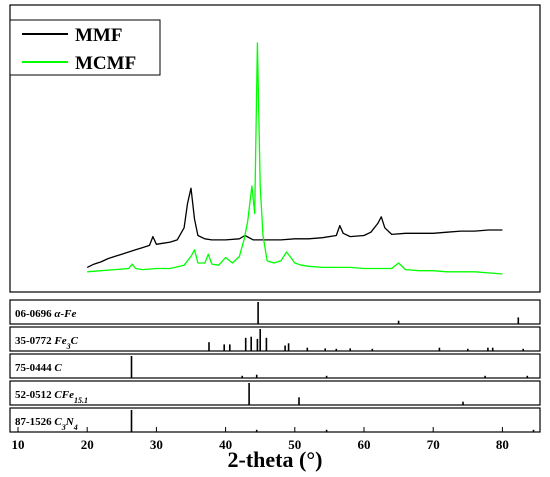 The width and height of the screenshot is (550, 477). What do you see at coordinates (38, 368) in the screenshot?
I see `reference-label: 75-0444 C` at bounding box center [38, 368].